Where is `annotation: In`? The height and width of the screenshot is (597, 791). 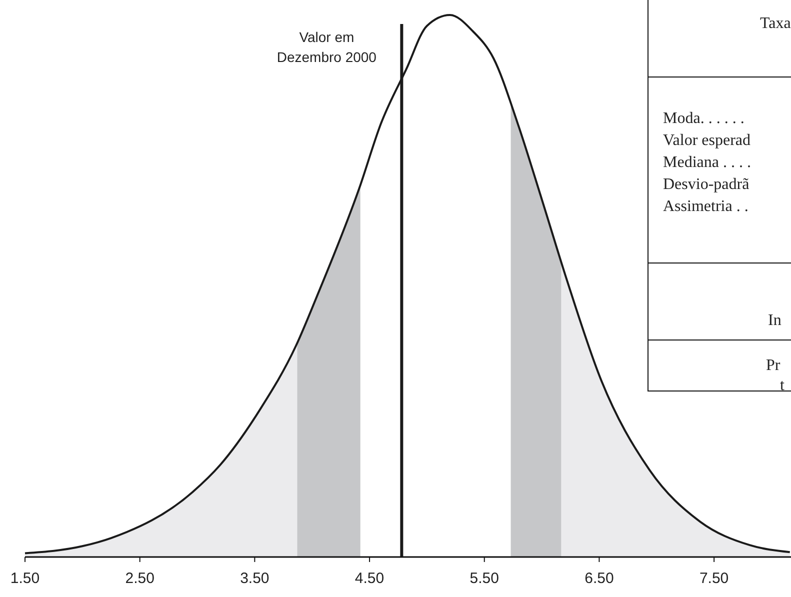
annotation: In is located at coordinates (775, 320).